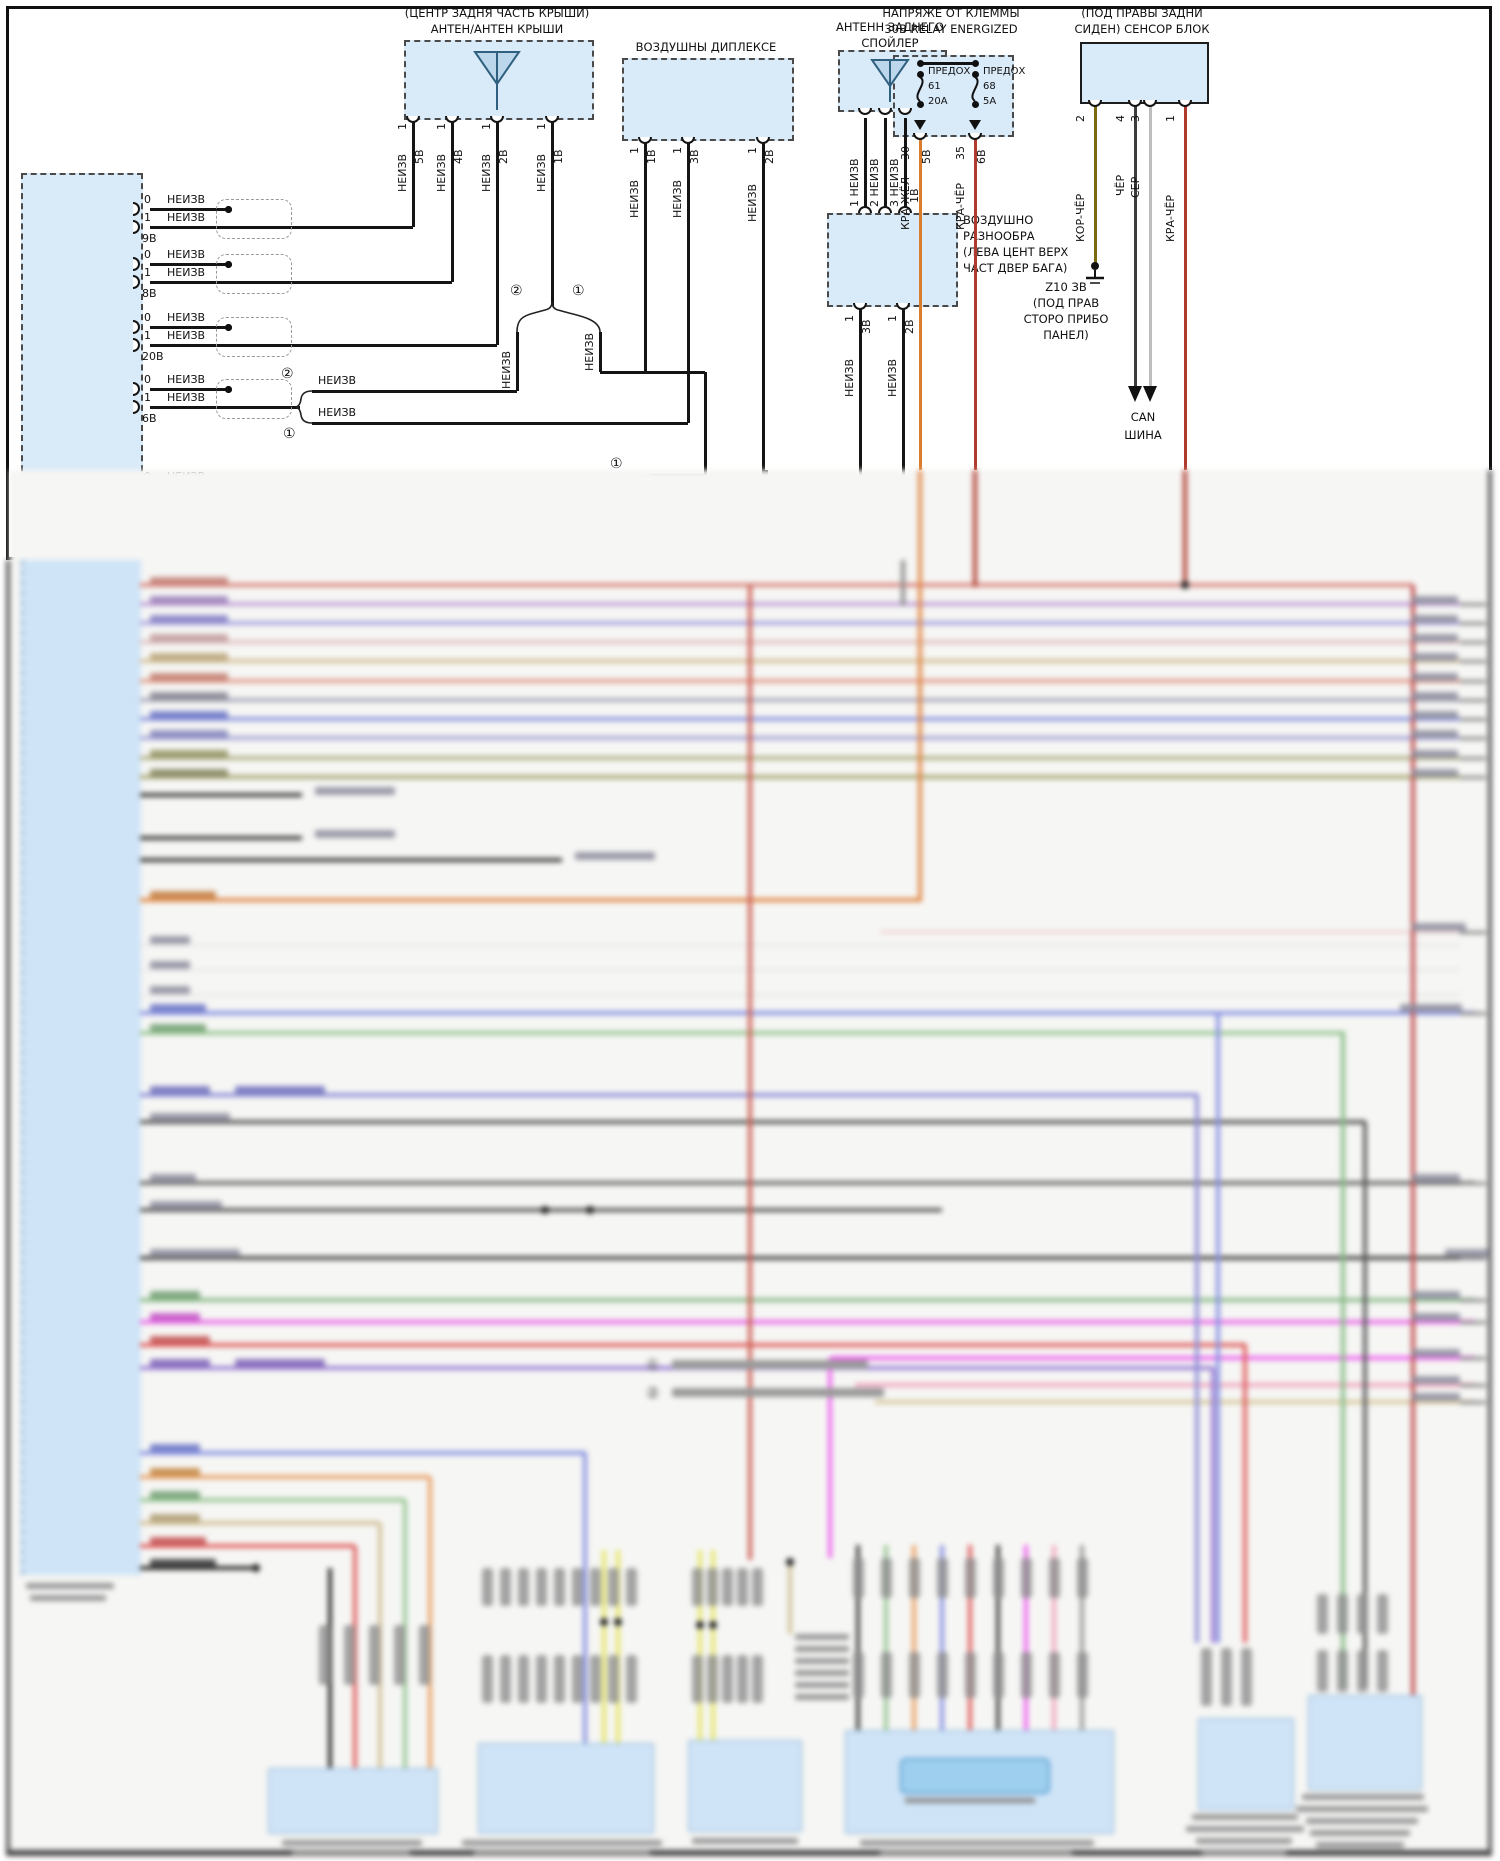  Describe the element at coordinates (1066, 303) in the screenshot. I see `ground-label-2: (ПОД ПРАВ` at that location.